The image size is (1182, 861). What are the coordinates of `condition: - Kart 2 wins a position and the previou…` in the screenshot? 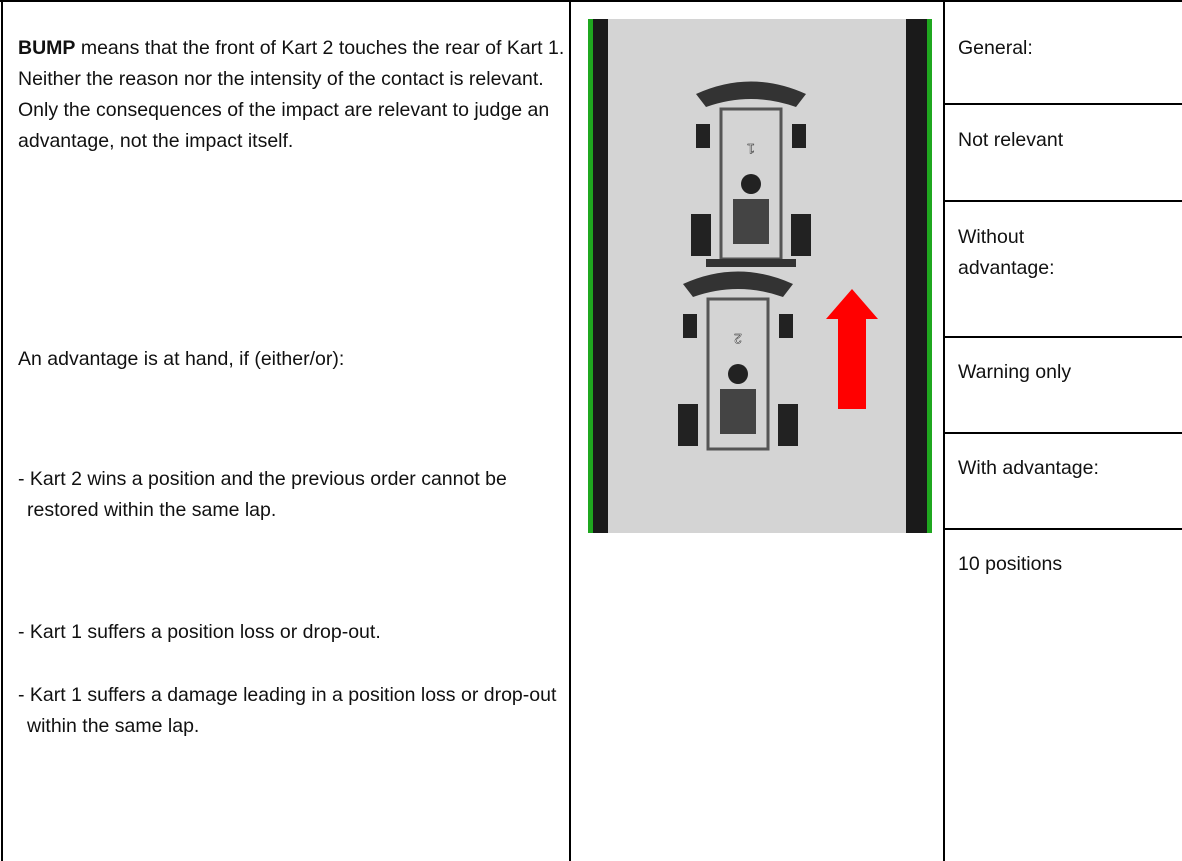 It's located at (262, 494).